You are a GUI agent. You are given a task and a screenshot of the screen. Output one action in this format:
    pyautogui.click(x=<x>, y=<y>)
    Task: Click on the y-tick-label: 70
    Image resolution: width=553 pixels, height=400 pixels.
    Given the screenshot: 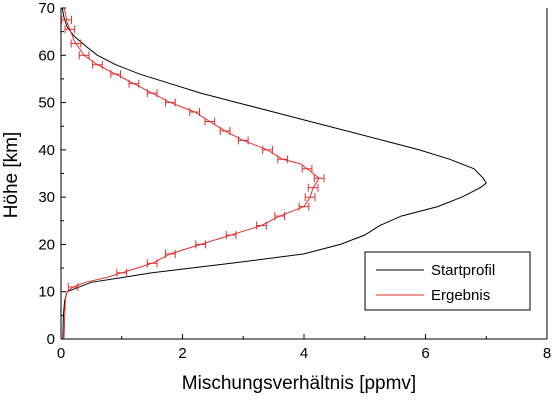 What is the action you would take?
    pyautogui.click(x=46, y=8)
    